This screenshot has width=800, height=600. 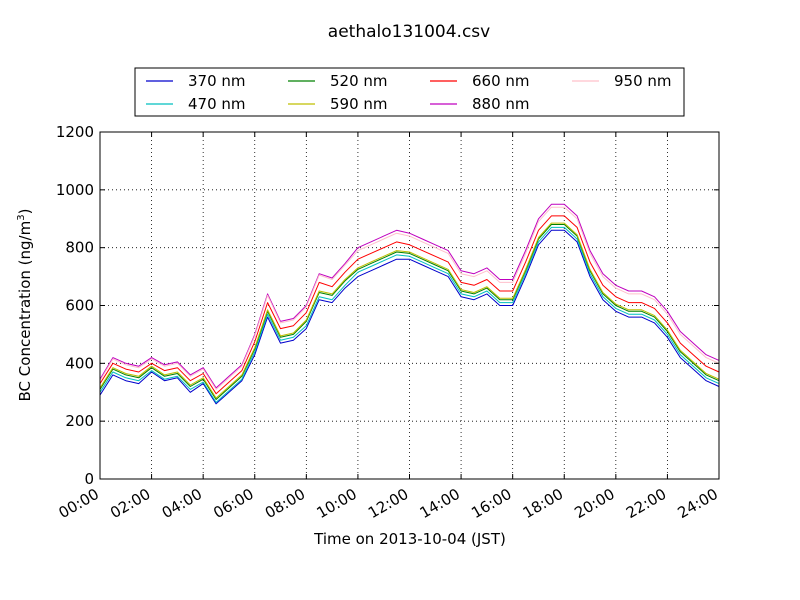 What do you see at coordinates (409, 539) in the screenshot?
I see `x-axis-label: Time on 2013-10-04 (JST)` at bounding box center [409, 539].